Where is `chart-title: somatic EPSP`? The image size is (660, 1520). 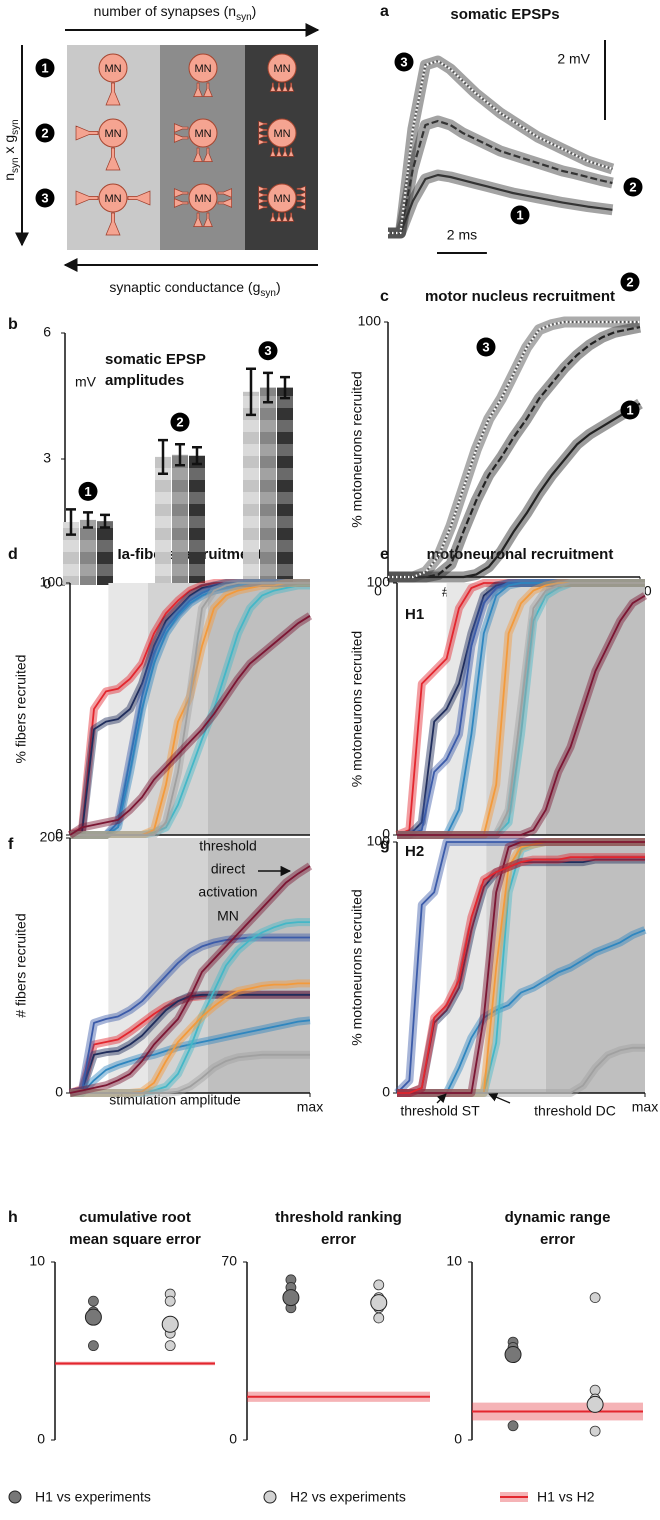
chart-title: somatic EPSP is located at coordinates (155, 359).